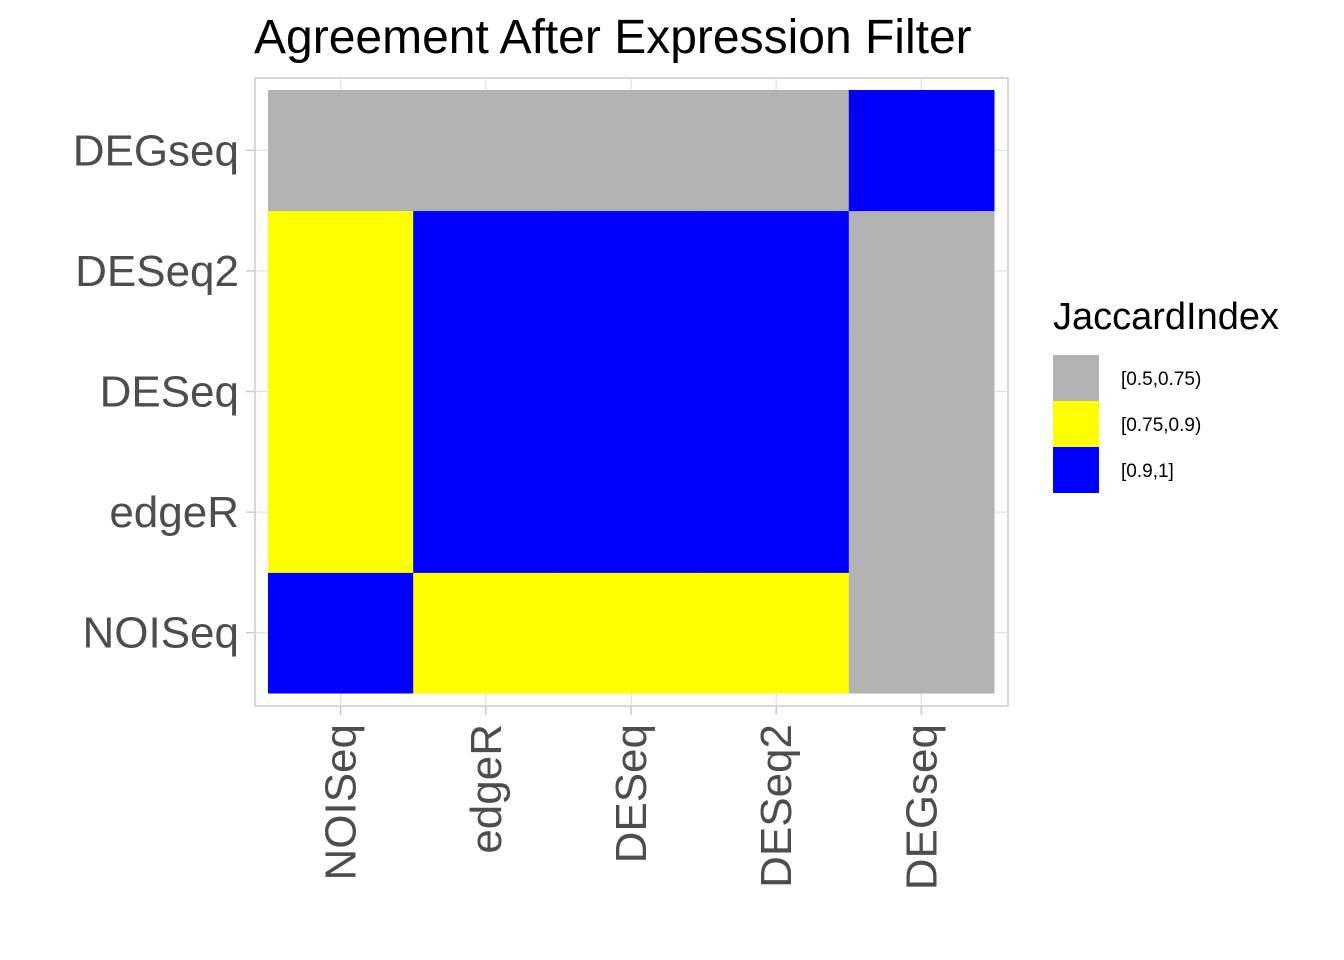 This screenshot has width=1344, height=960. I want to click on heatmap-cell-DESeq2-DEGseq, so click(776, 151).